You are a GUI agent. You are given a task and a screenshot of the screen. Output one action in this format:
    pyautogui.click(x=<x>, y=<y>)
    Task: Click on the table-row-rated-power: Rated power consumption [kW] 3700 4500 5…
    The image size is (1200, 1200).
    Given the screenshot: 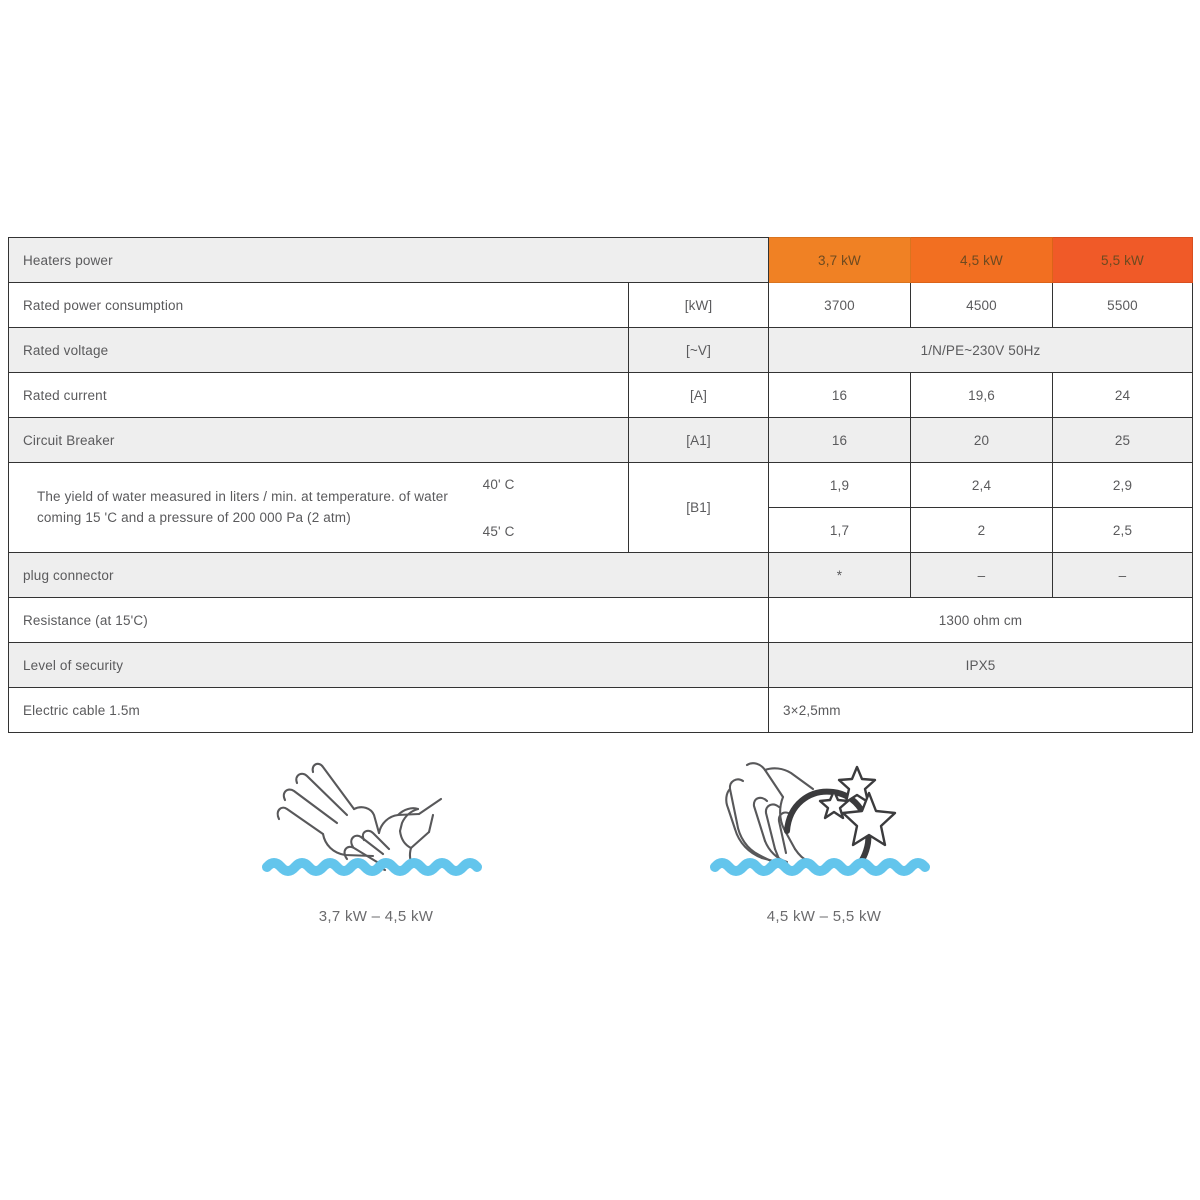 What is the action you would take?
    pyautogui.click(x=600, y=305)
    